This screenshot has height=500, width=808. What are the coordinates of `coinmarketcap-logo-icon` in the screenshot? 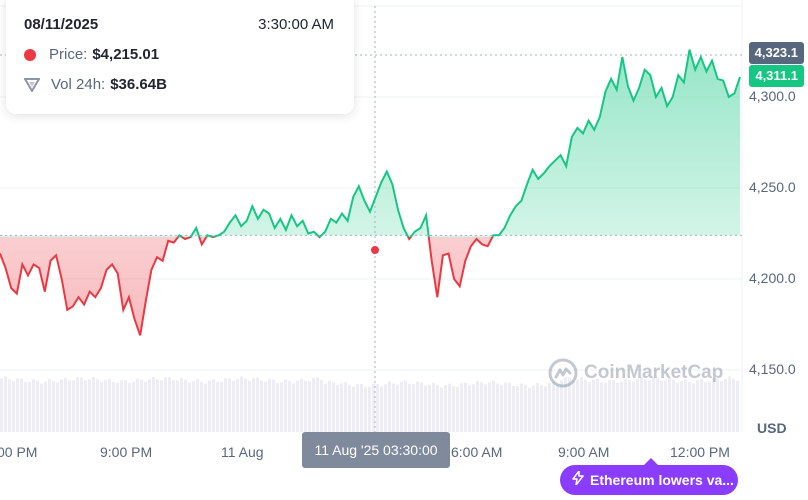 It's located at (563, 373).